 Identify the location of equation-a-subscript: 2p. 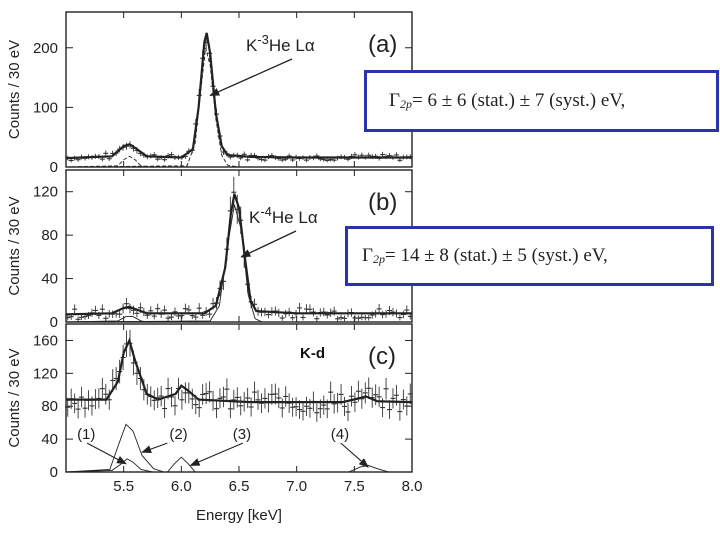
(405, 103).